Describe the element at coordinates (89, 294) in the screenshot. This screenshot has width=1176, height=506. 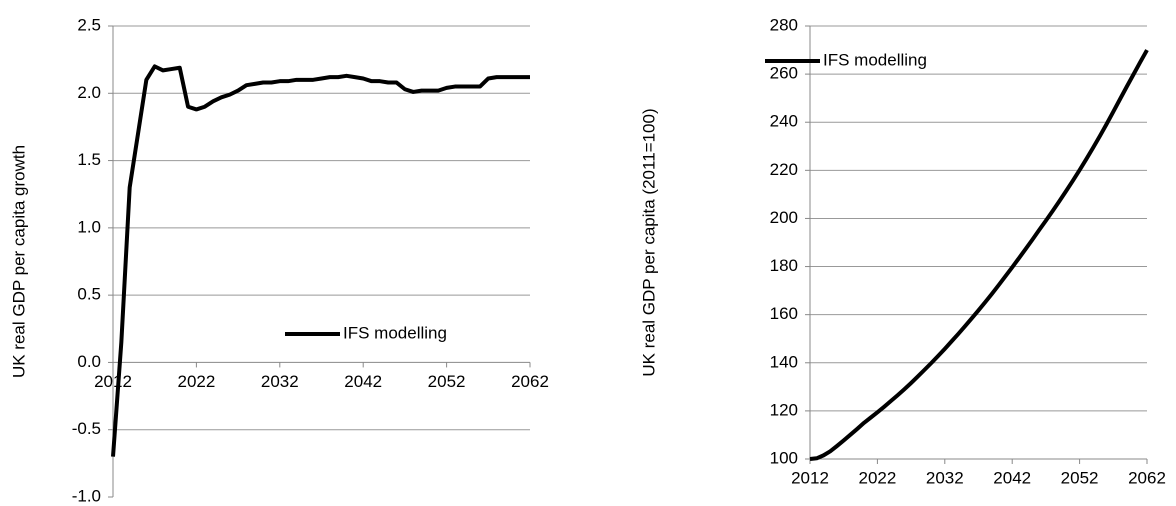
I see `y-tick-label: 0.5` at that location.